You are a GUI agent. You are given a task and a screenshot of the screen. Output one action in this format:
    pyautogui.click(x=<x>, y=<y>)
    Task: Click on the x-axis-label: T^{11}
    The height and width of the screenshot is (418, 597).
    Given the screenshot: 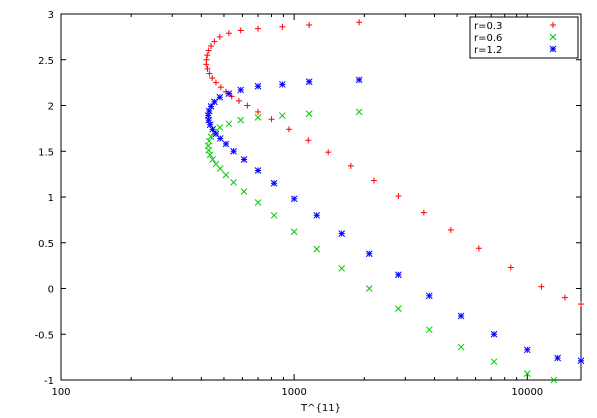 What is the action you would take?
    pyautogui.click(x=320, y=408)
    